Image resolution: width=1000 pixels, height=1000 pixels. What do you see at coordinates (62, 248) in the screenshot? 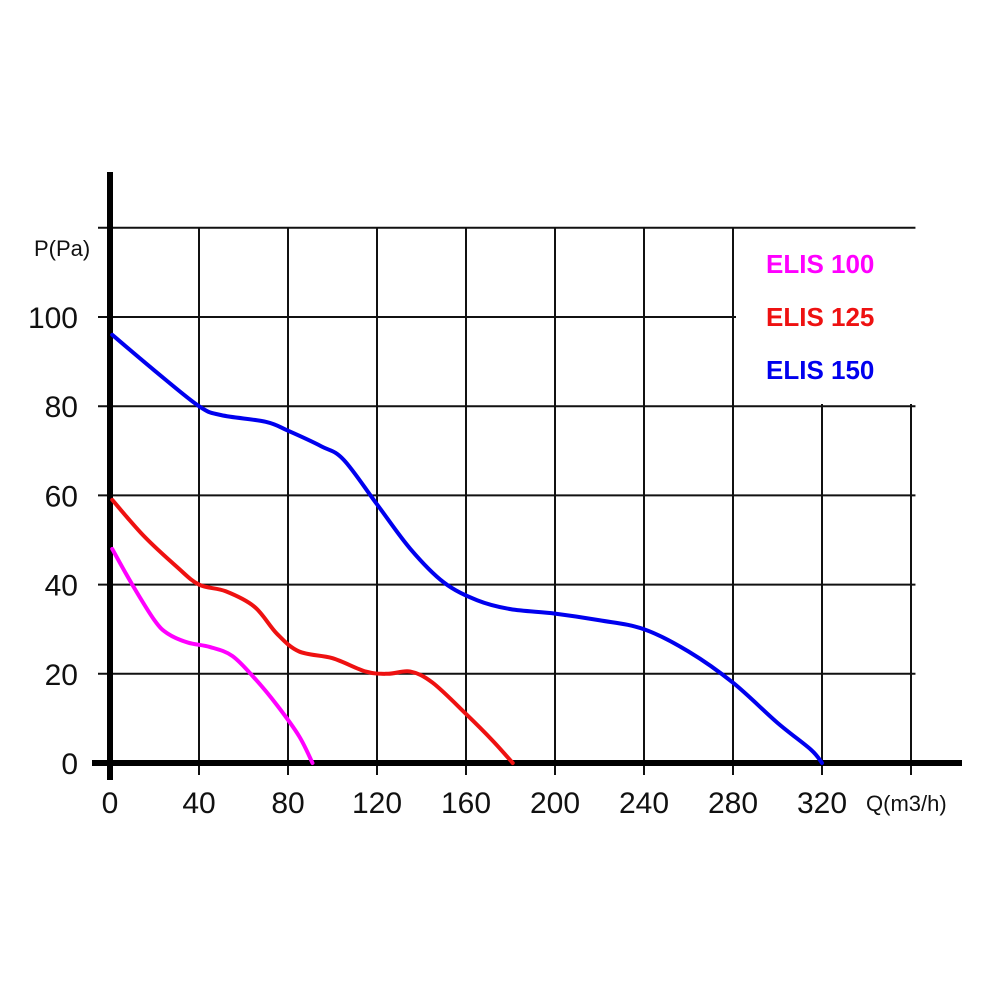
I see `y-axis-title: P(Pa)` at bounding box center [62, 248].